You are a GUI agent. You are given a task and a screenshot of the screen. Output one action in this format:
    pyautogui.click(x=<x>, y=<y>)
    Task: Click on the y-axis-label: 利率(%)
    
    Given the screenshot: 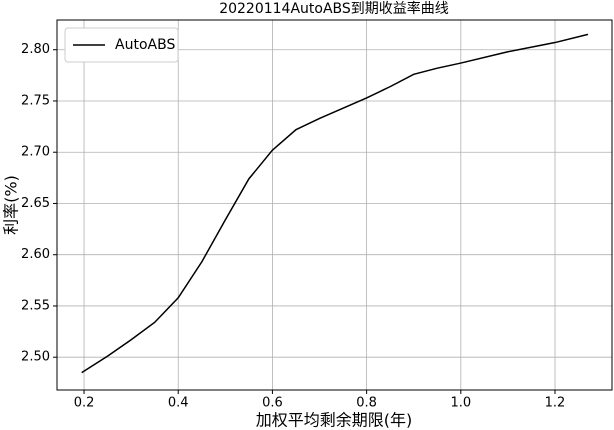 What is the action you would take?
    pyautogui.click(x=11, y=205)
    